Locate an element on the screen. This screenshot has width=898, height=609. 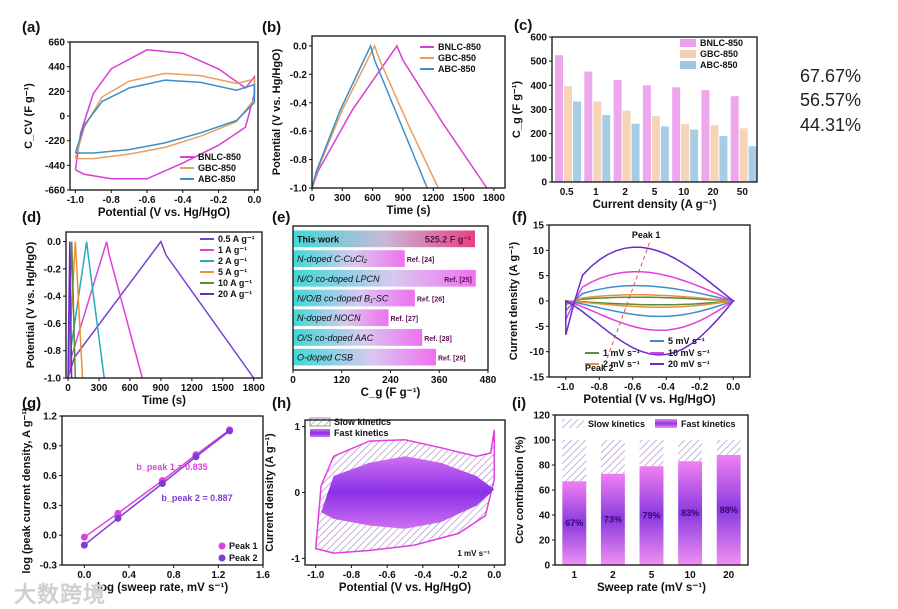
legend-label: 5 mV s⁻¹ is located at coordinates (686, 341).